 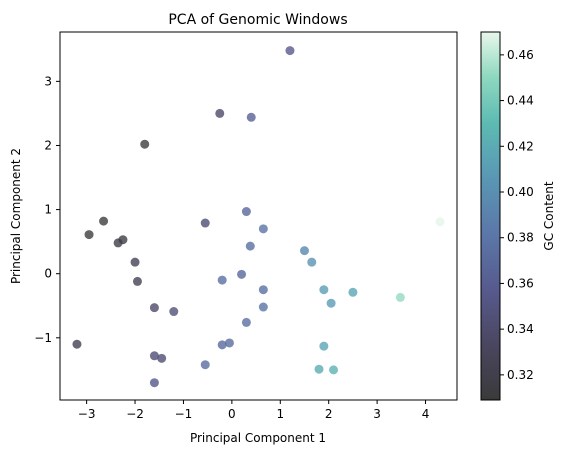 What do you see at coordinates (520, 192) in the screenshot?
I see `colorbar-tick-label: 0.40` at bounding box center [520, 192].